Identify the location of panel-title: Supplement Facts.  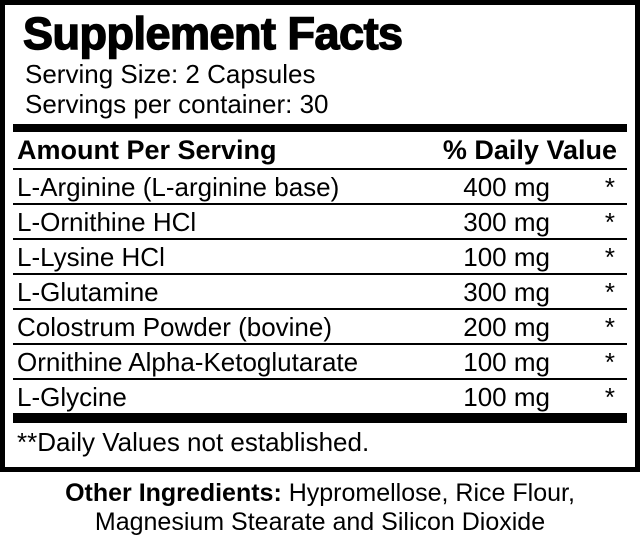
(212, 33).